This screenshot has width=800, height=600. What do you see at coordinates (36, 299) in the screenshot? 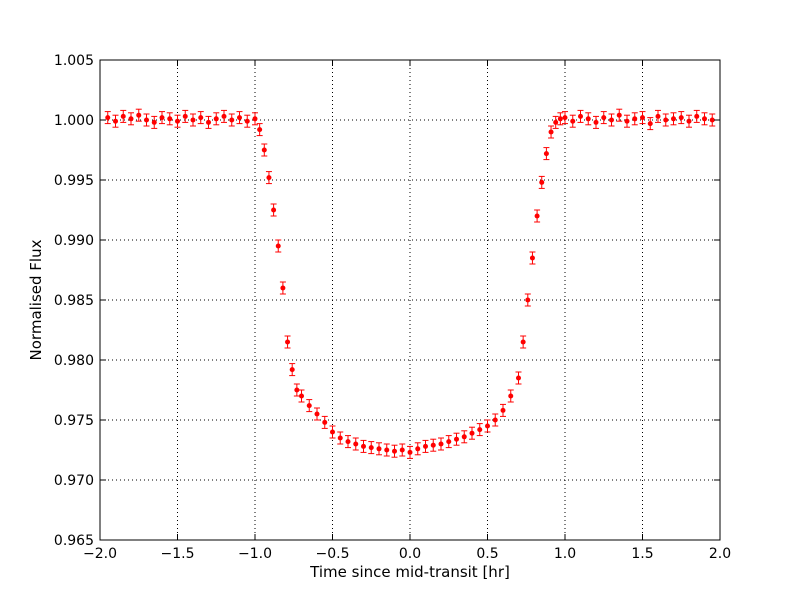
I see `y-axis-label: Normalised Flux` at bounding box center [36, 299].